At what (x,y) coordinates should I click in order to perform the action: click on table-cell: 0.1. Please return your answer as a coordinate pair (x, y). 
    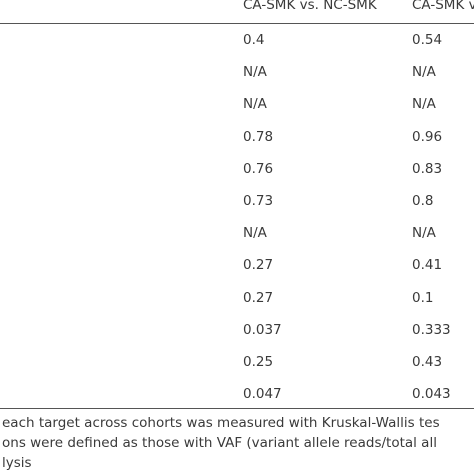
    Looking at the image, I should click on (423, 297).